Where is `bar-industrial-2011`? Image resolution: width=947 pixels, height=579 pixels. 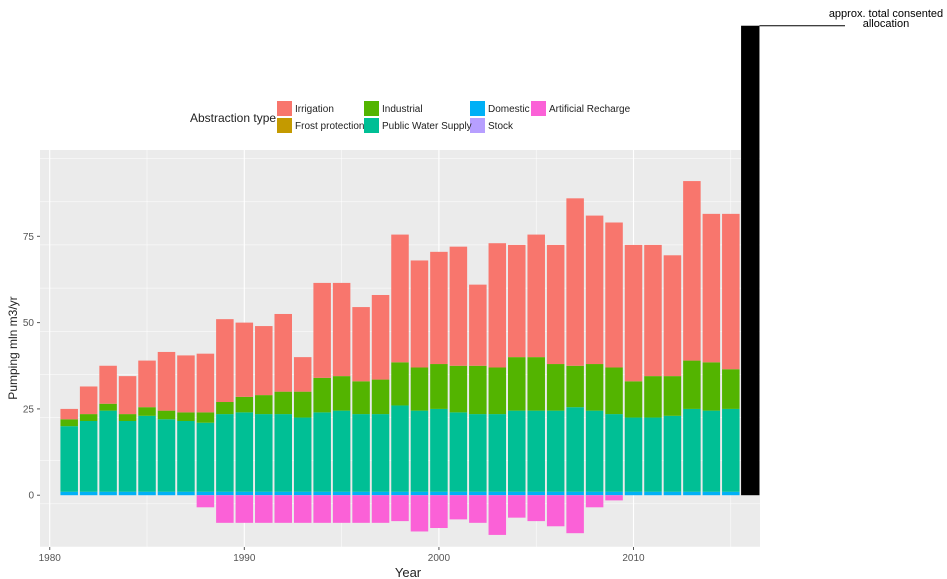 bar-industrial-2011 is located at coordinates (653, 397).